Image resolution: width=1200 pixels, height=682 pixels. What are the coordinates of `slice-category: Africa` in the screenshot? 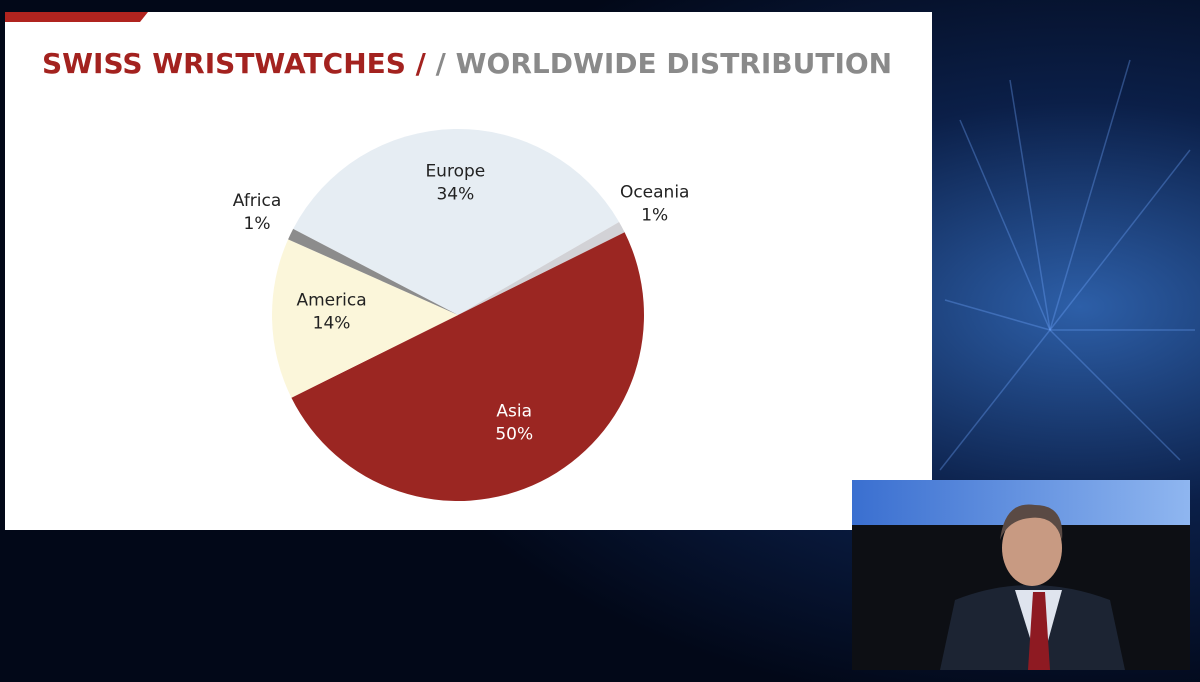 It's located at (257, 201).